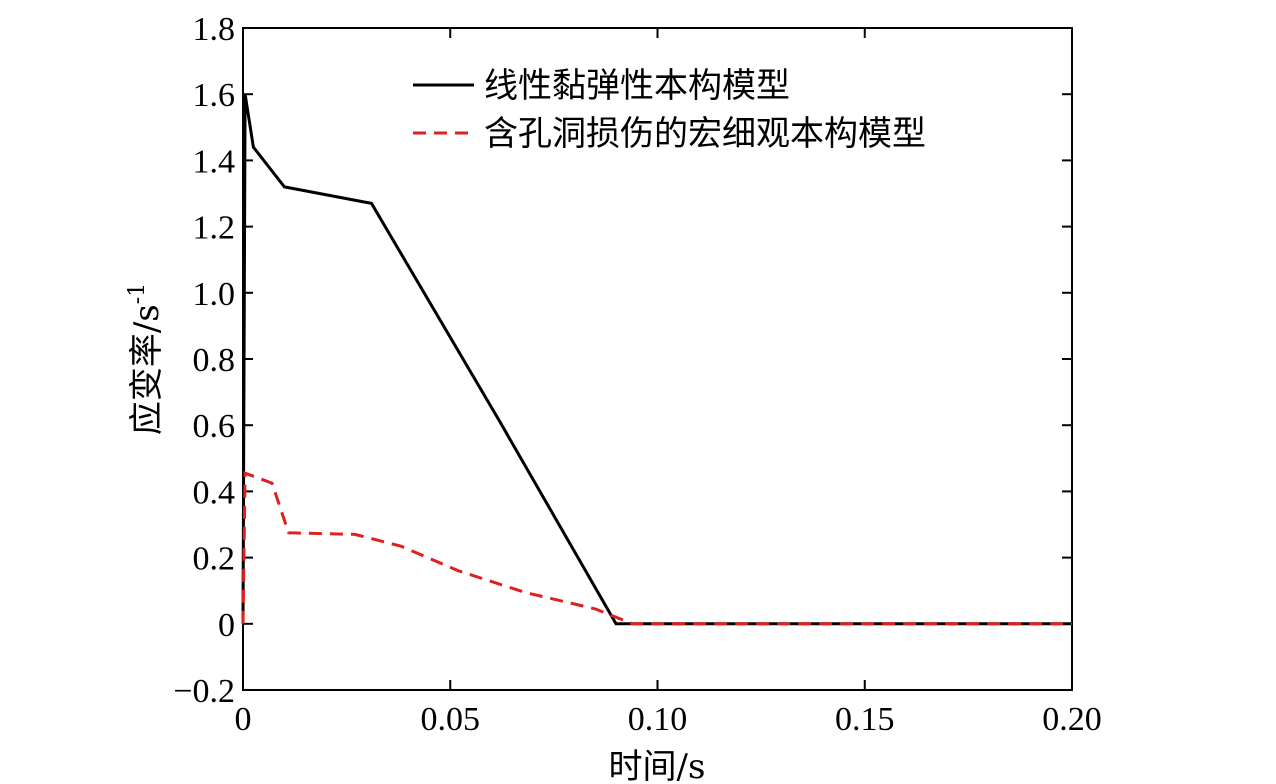  What do you see at coordinates (214, 360) in the screenshot?
I see `y-tick-label: 0.8` at bounding box center [214, 360].